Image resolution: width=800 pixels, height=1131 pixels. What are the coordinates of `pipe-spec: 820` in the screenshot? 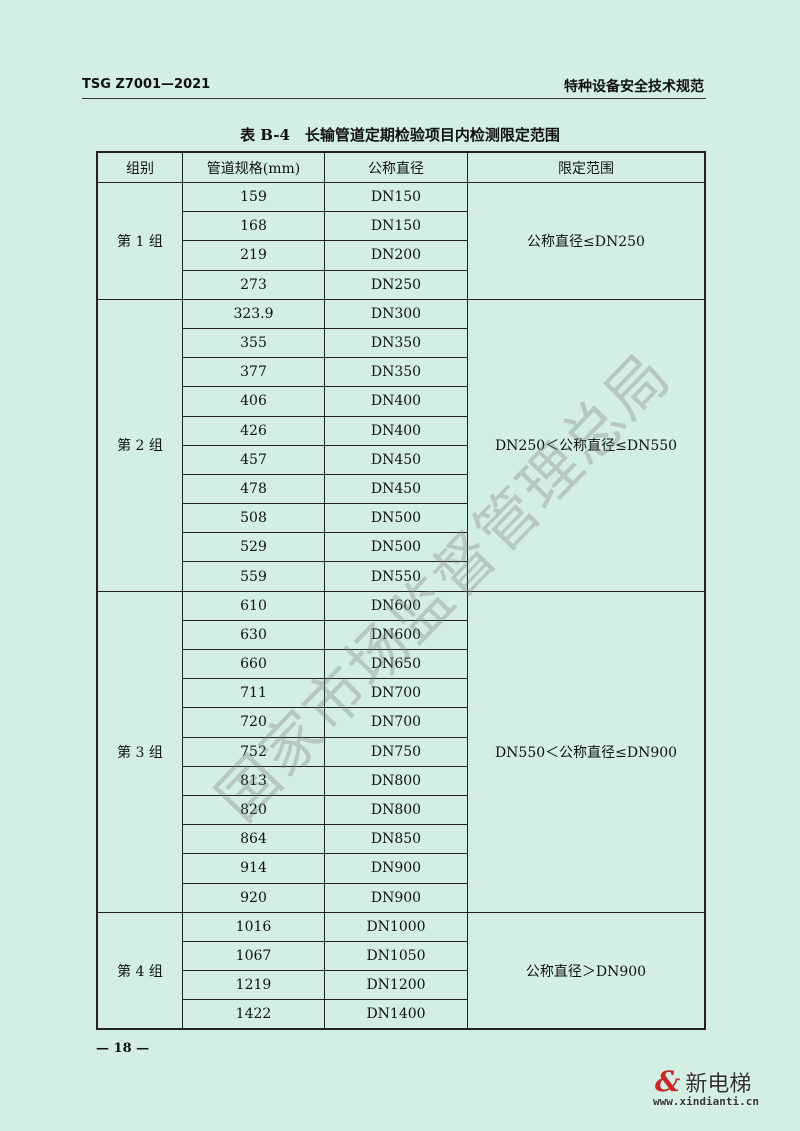 It's located at (253, 810).